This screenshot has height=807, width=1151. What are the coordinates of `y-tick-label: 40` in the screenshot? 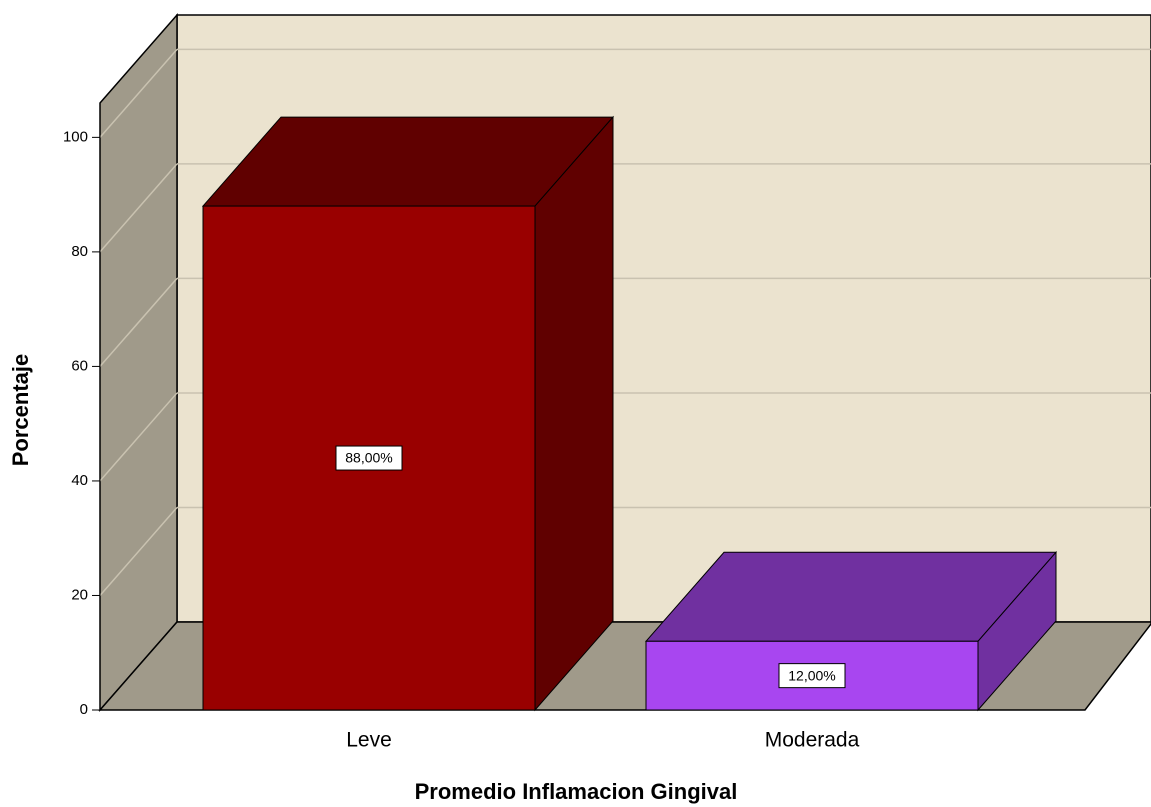 It's located at (79, 480).